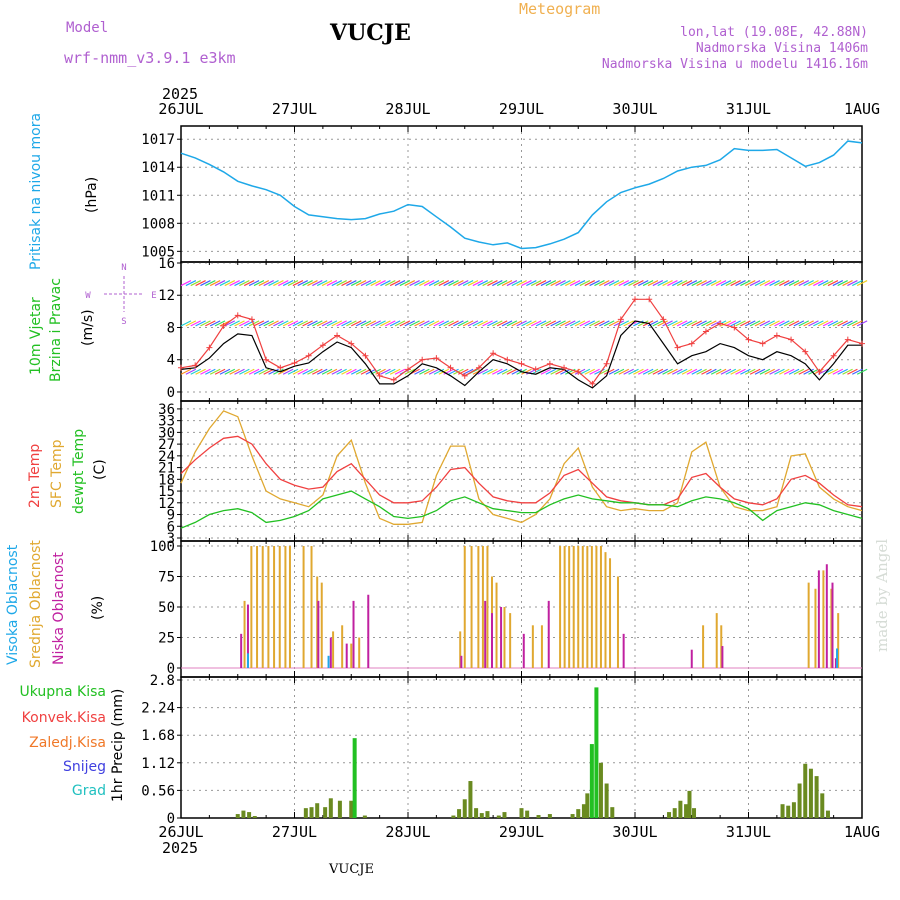 This screenshot has height=900, width=900. Describe the element at coordinates (166, 608) in the screenshot. I see `y-tick-label: 50` at that location.